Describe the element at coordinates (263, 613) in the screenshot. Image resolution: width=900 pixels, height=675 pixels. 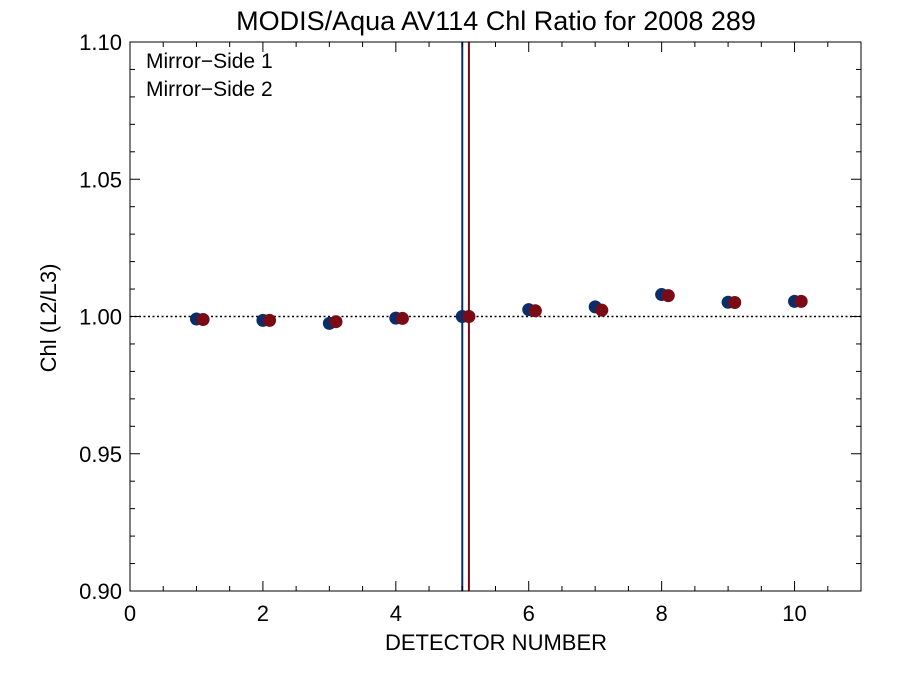
I see `x-tick-label: 2` at that location.